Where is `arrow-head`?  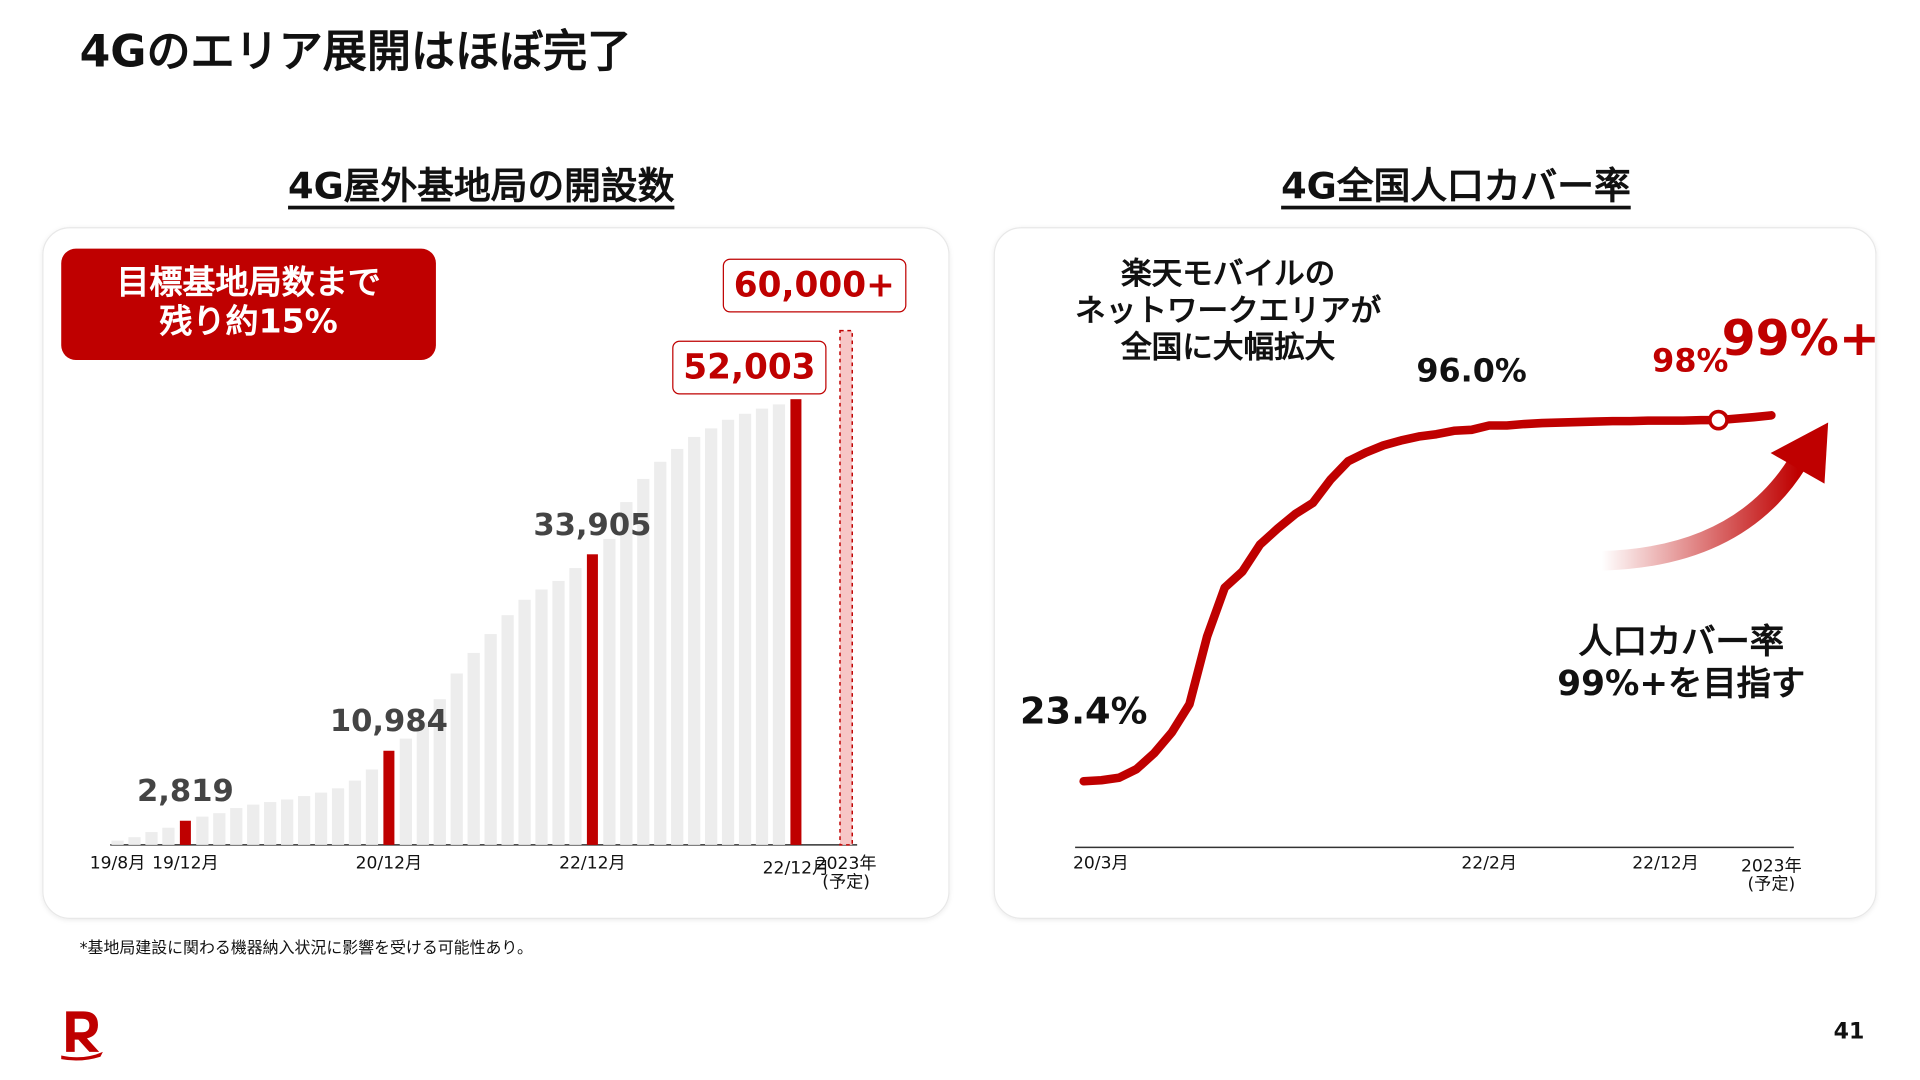
arrow-head is located at coordinates (1799, 453).